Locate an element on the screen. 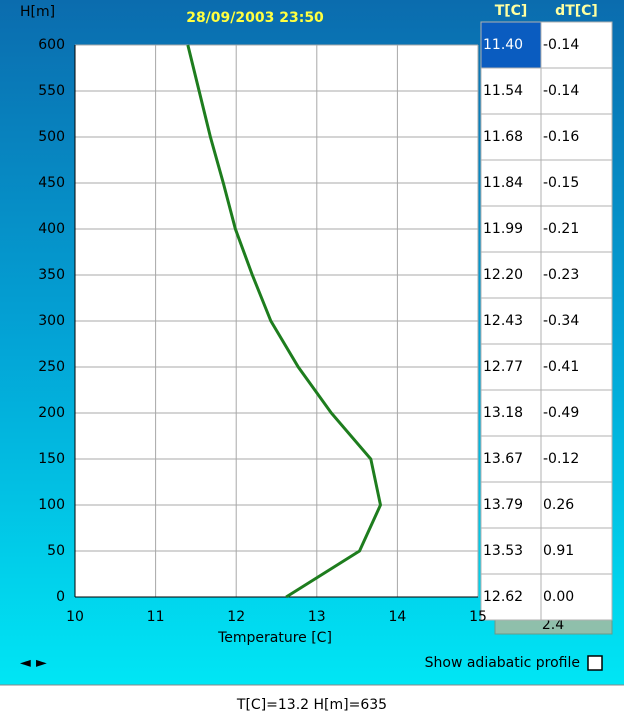 The image size is (624, 726). status-bar is located at coordinates (312, 703).